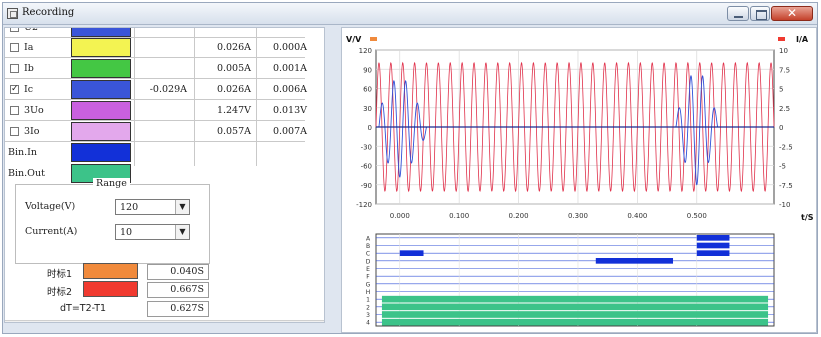 This screenshot has height=337, width=821. What do you see at coordinates (152, 232) in the screenshot?
I see `current-select: 10 ▼` at bounding box center [152, 232].